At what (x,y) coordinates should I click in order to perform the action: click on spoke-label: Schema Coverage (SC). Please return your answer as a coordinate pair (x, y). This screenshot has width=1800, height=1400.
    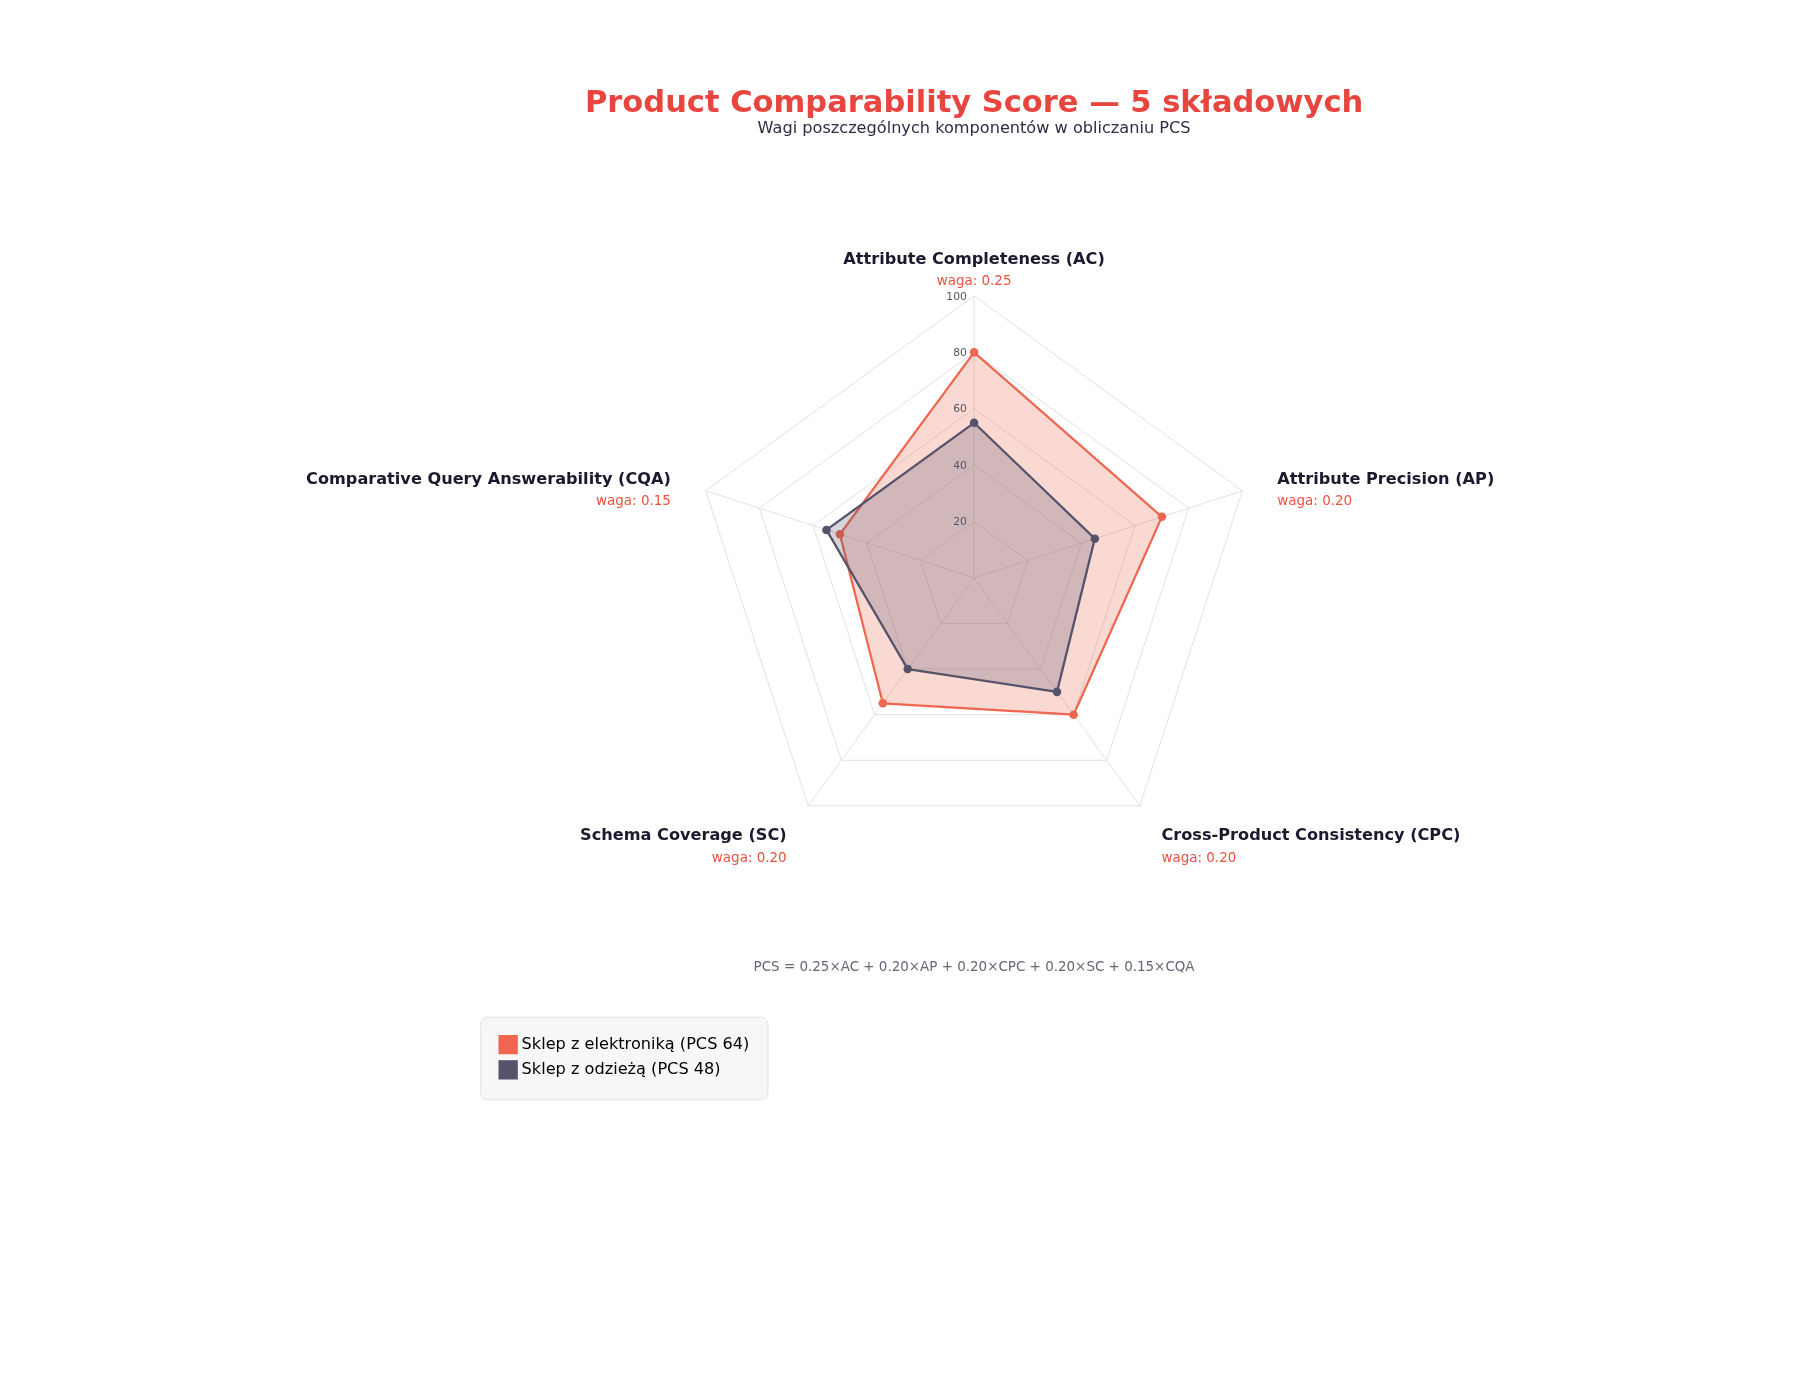
    Looking at the image, I should click on (683, 835).